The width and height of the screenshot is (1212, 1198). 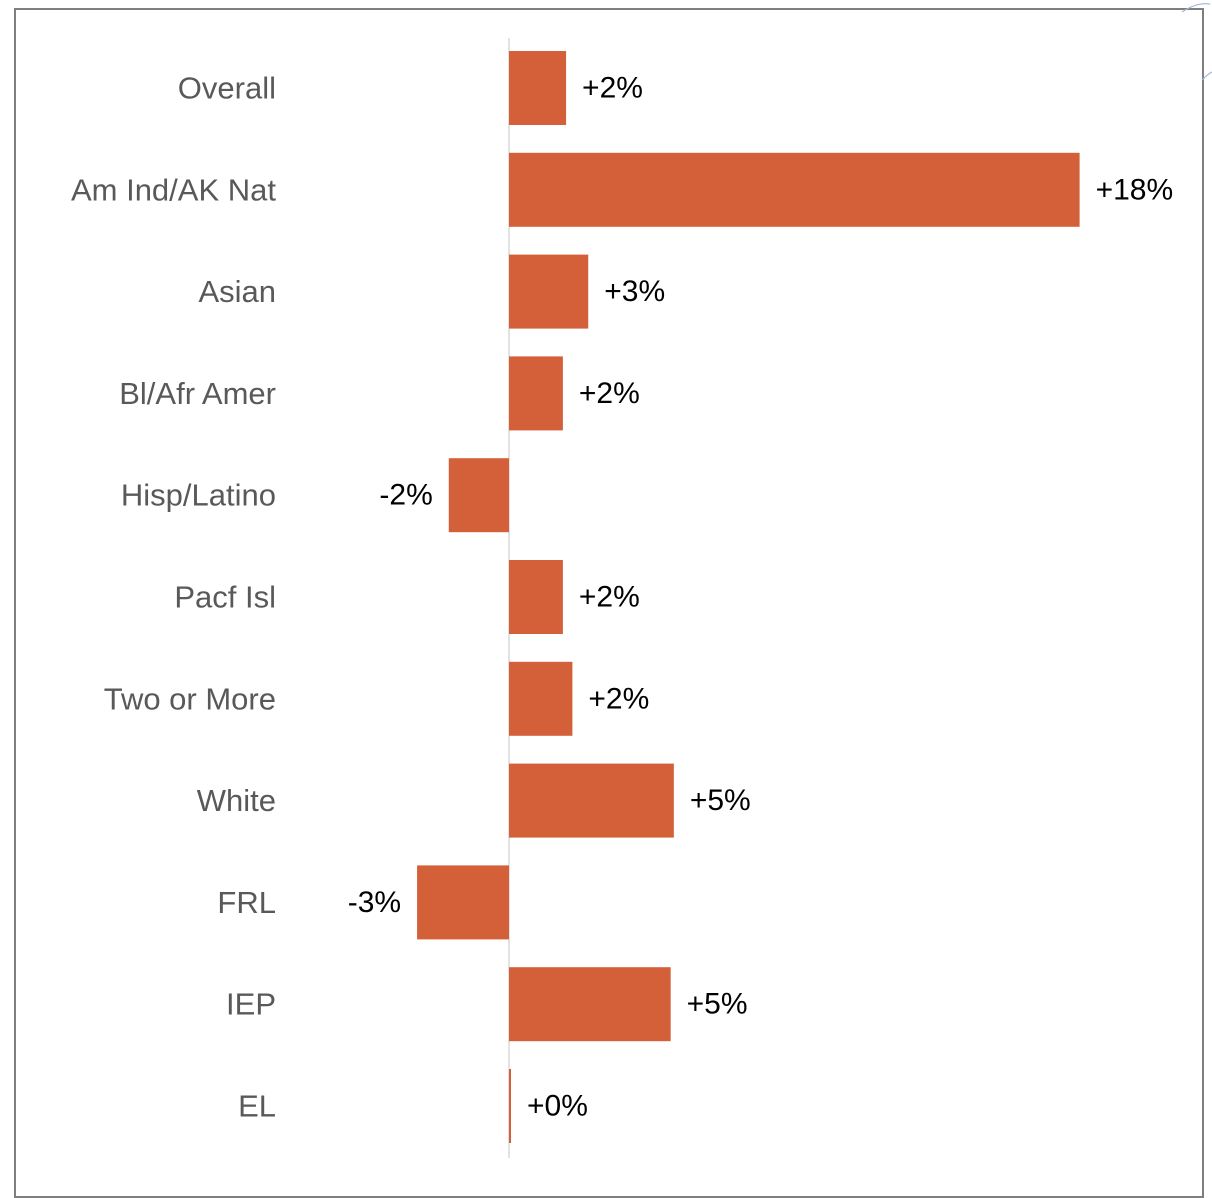 What do you see at coordinates (227, 88) in the screenshot?
I see `category-label: Overall` at bounding box center [227, 88].